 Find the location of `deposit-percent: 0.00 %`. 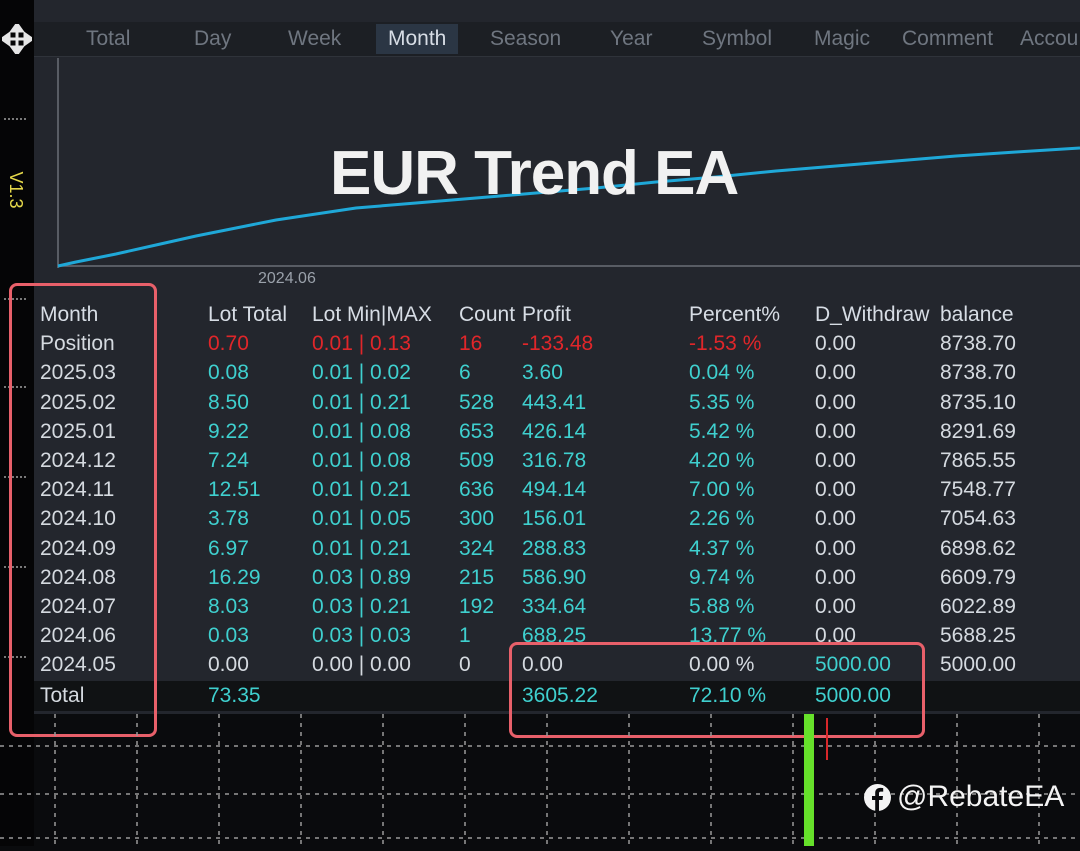

deposit-percent: 0.00 % is located at coordinates (722, 665).